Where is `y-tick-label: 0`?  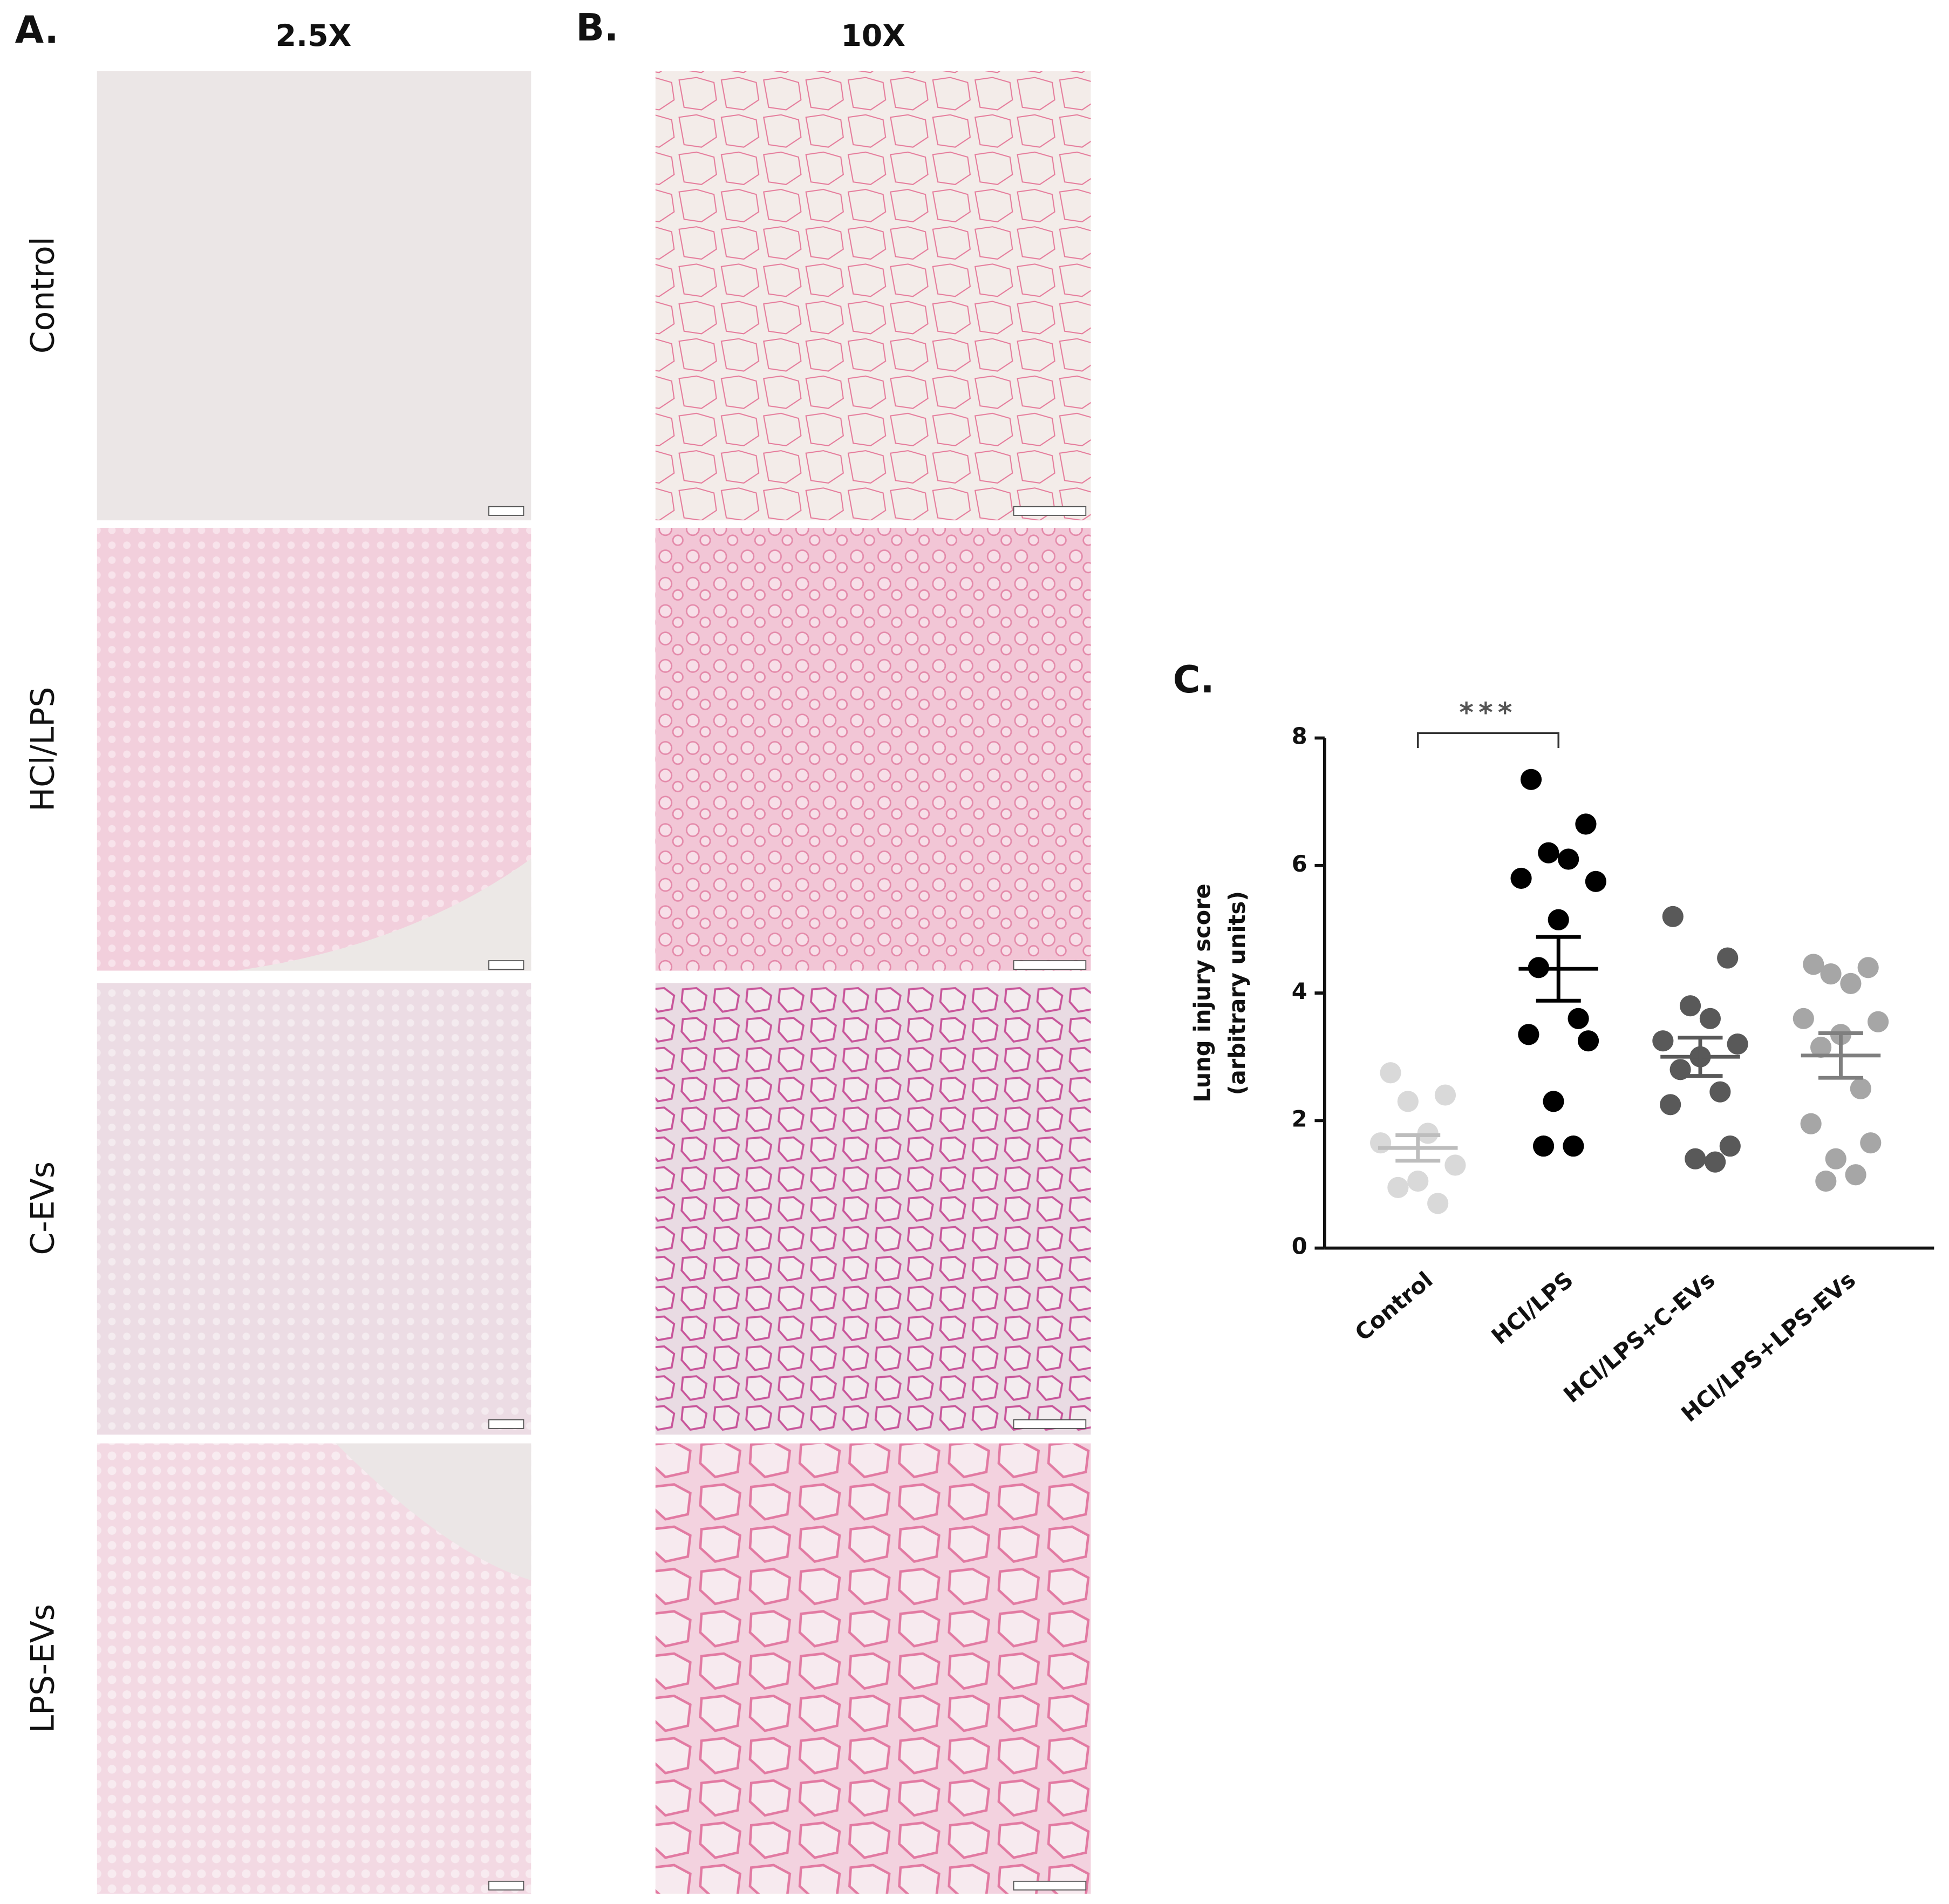
y-tick-label: 0 is located at coordinates (1299, 1246).